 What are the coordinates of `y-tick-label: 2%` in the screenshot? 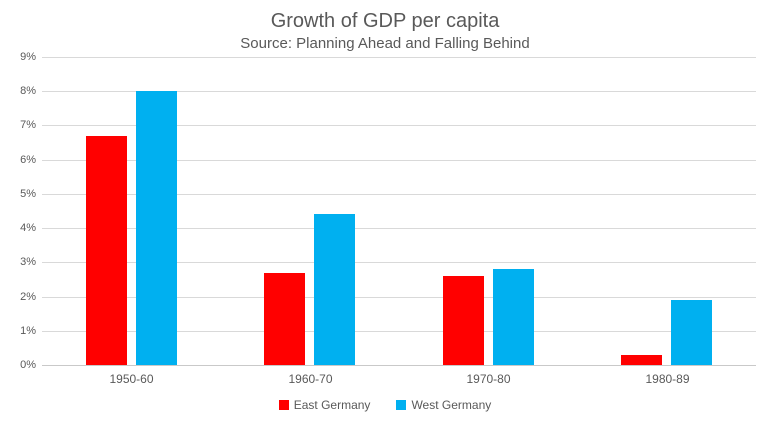 It's located at (28, 297).